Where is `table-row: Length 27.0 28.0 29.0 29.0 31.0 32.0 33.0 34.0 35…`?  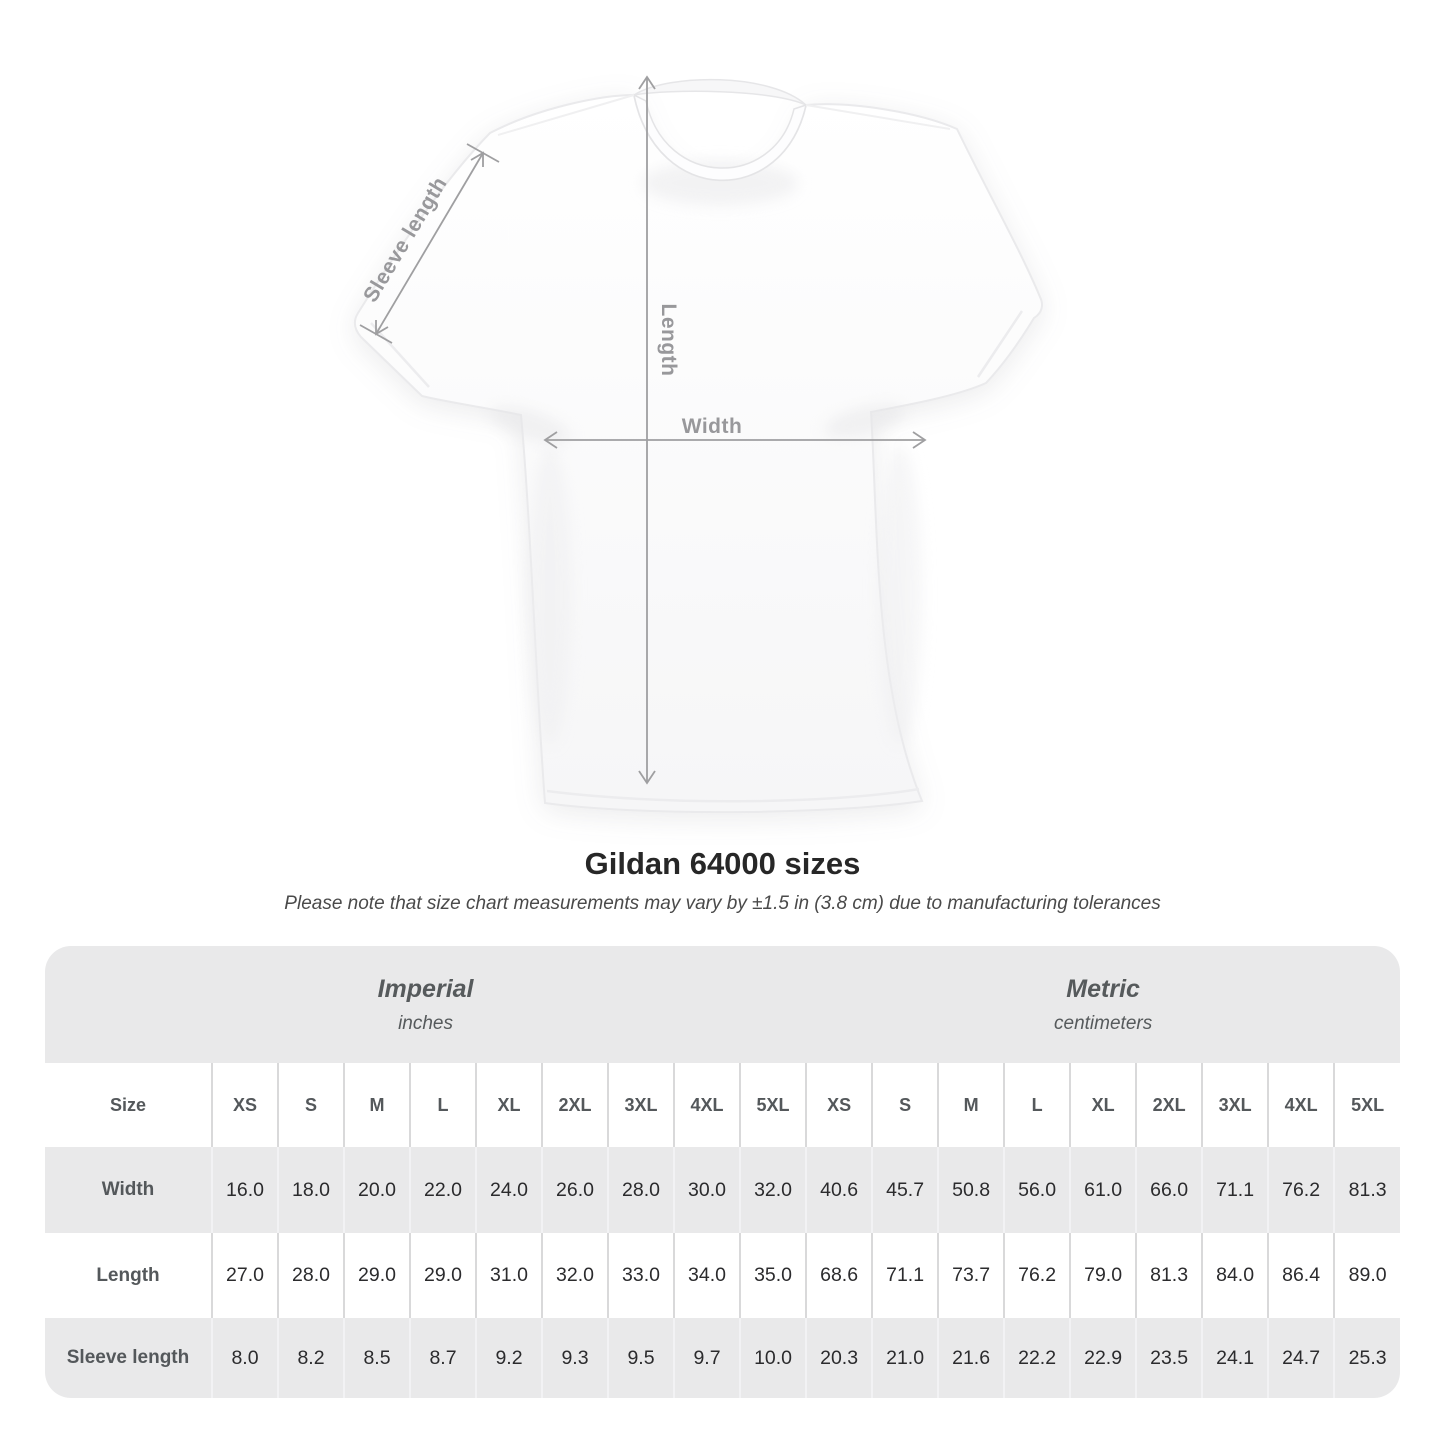 table-row: Length 27.0 28.0 29.0 29.0 31.0 32.0 33.0 34.0 35… is located at coordinates (722, 1275).